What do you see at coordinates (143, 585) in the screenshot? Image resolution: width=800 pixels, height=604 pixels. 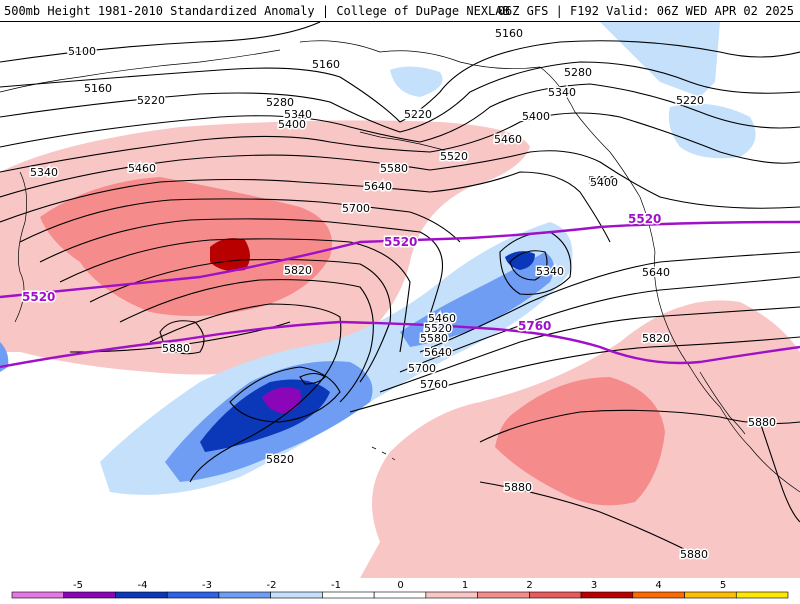 I see `colorbar-tick-label: -4` at bounding box center [143, 585].